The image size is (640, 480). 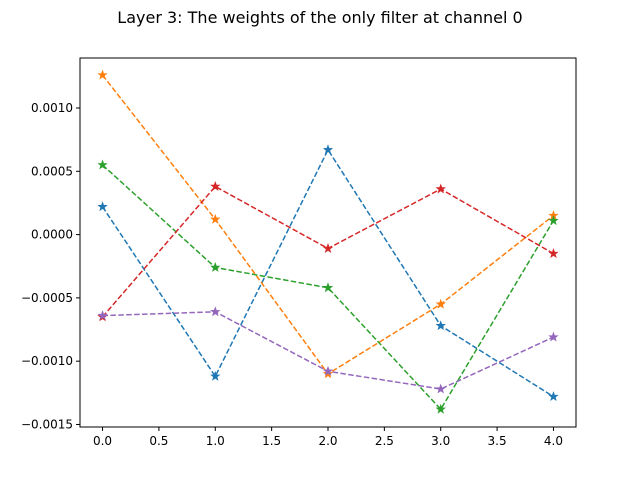 I want to click on x-tick-label: 3.0, so click(x=440, y=441).